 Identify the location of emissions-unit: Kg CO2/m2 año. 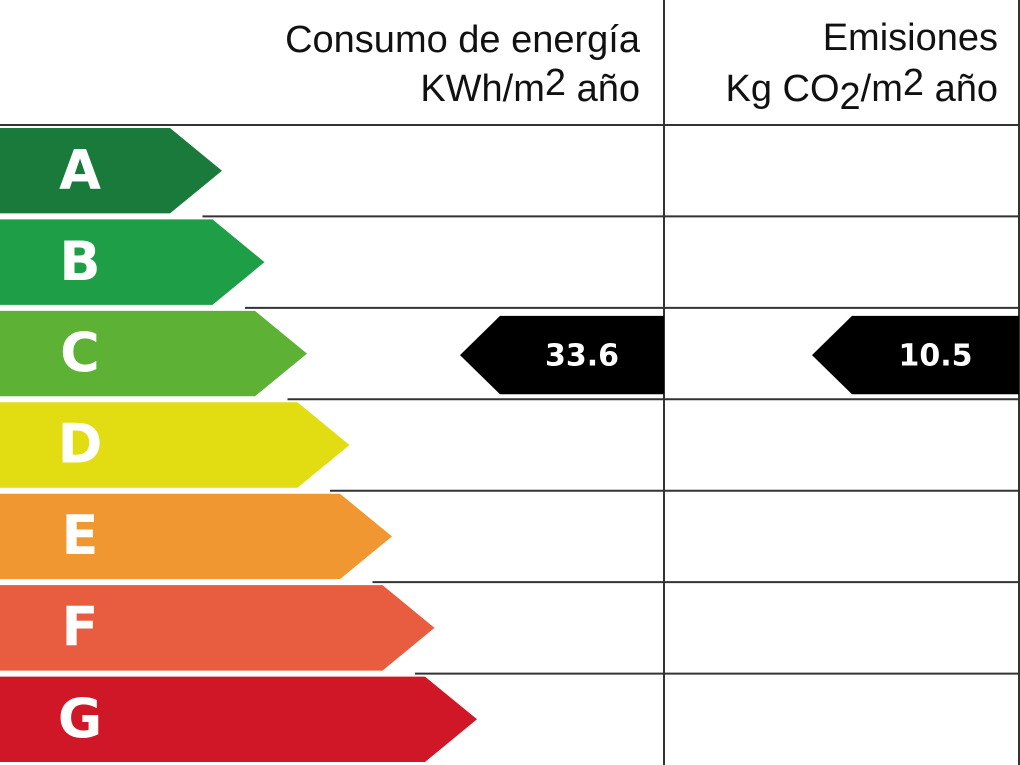
(861, 90).